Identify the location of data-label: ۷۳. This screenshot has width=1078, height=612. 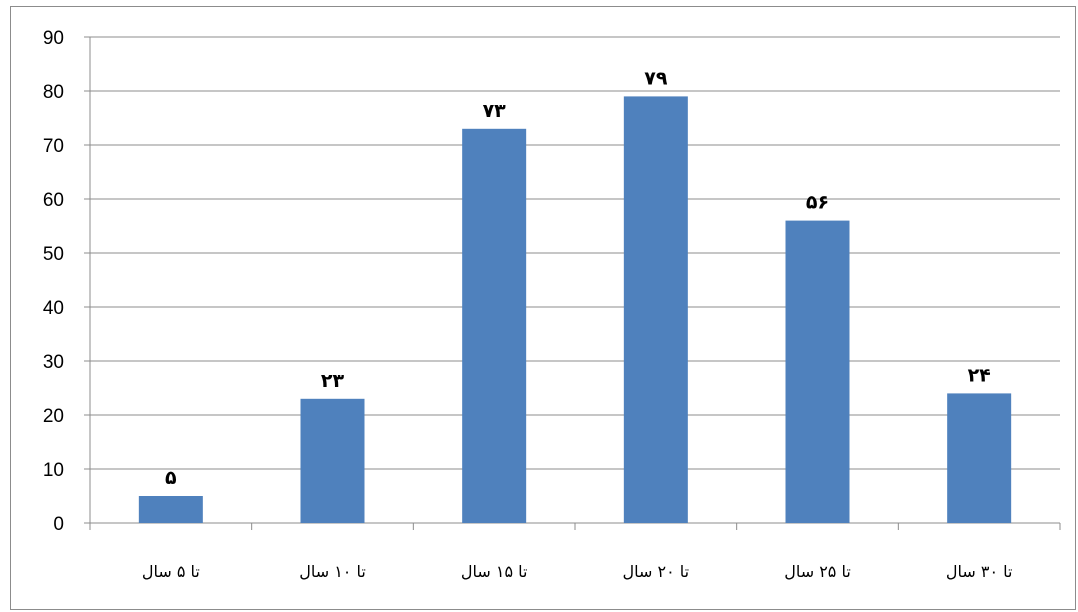
(495, 111).